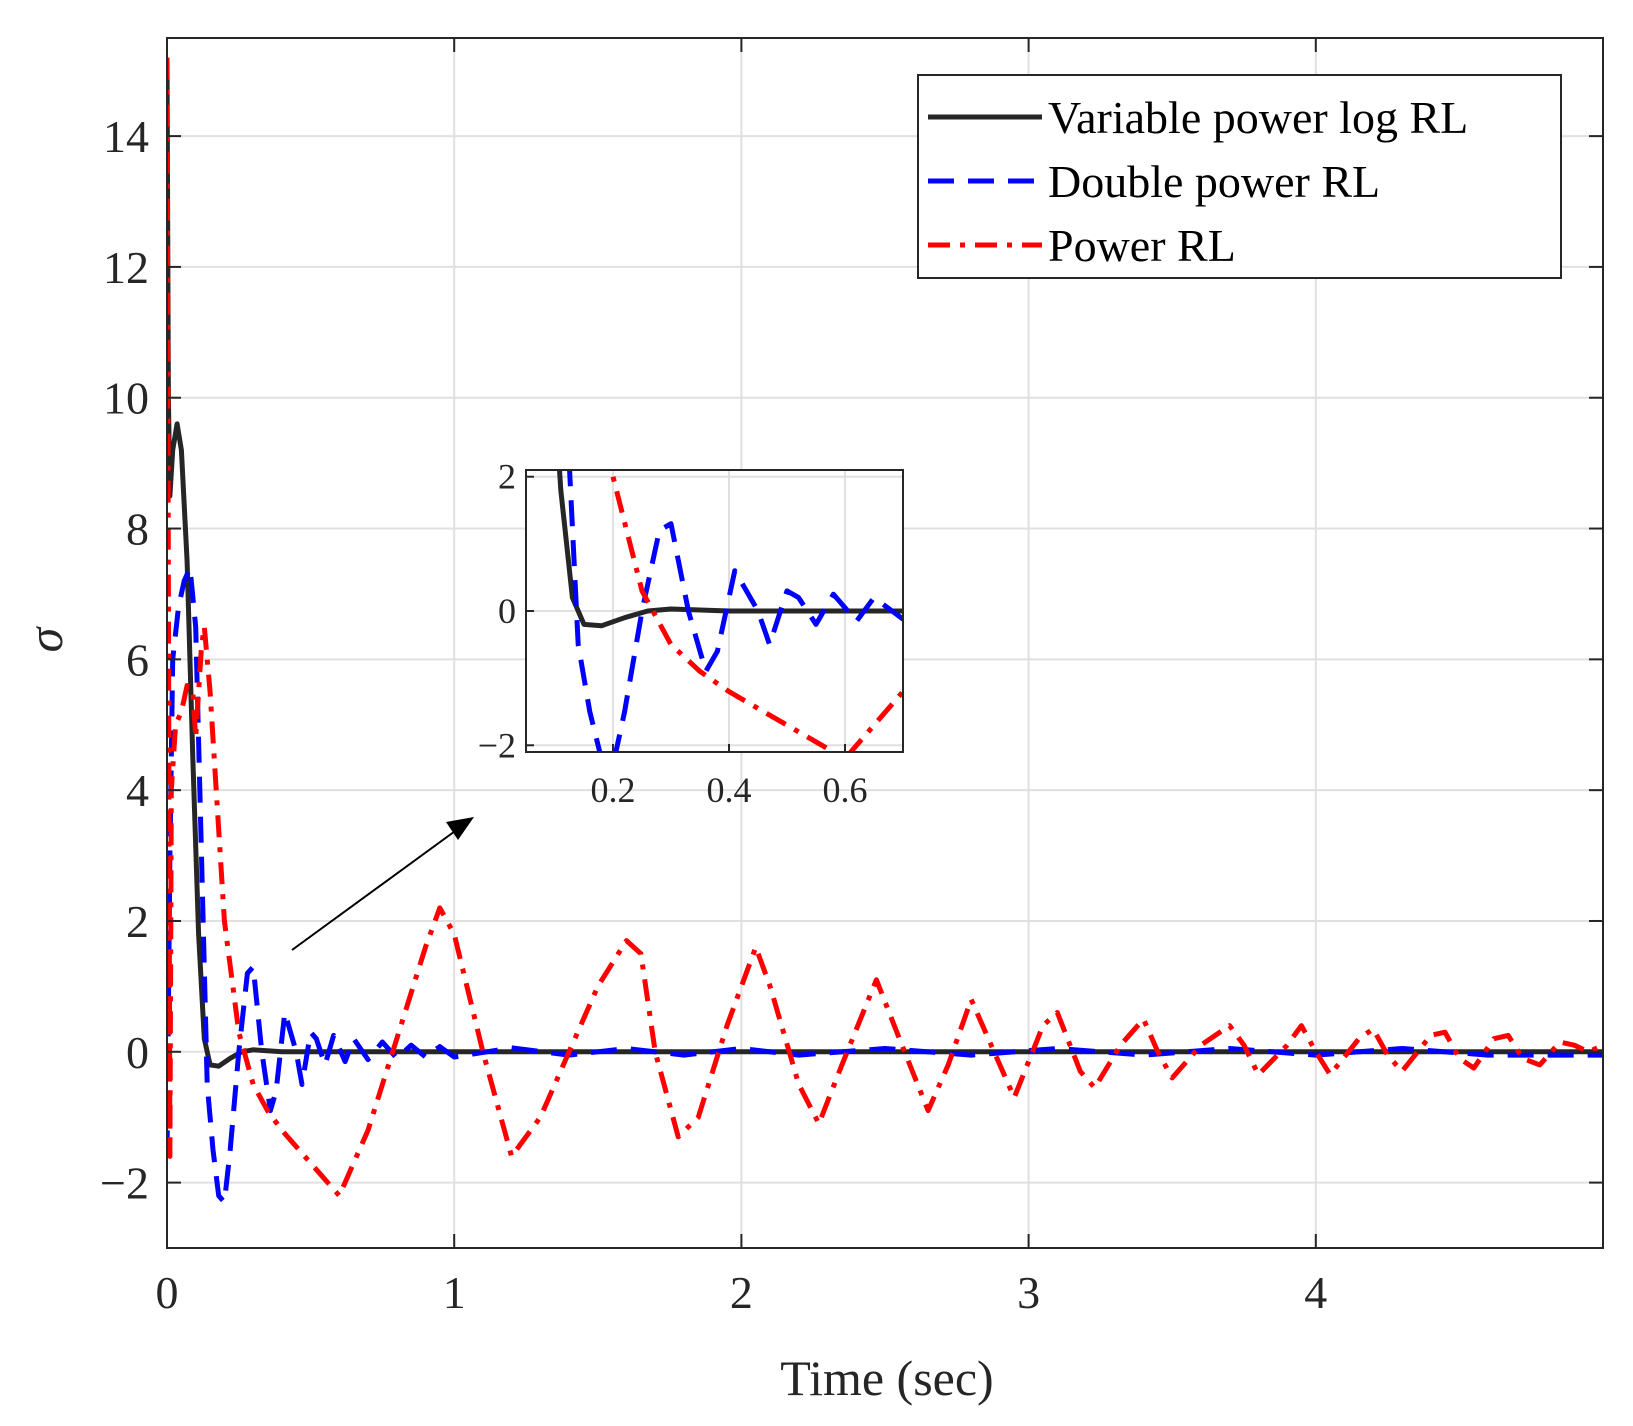  Describe the element at coordinates (613, 790) in the screenshot. I see `inset-x-tick-label: 0.2` at that location.